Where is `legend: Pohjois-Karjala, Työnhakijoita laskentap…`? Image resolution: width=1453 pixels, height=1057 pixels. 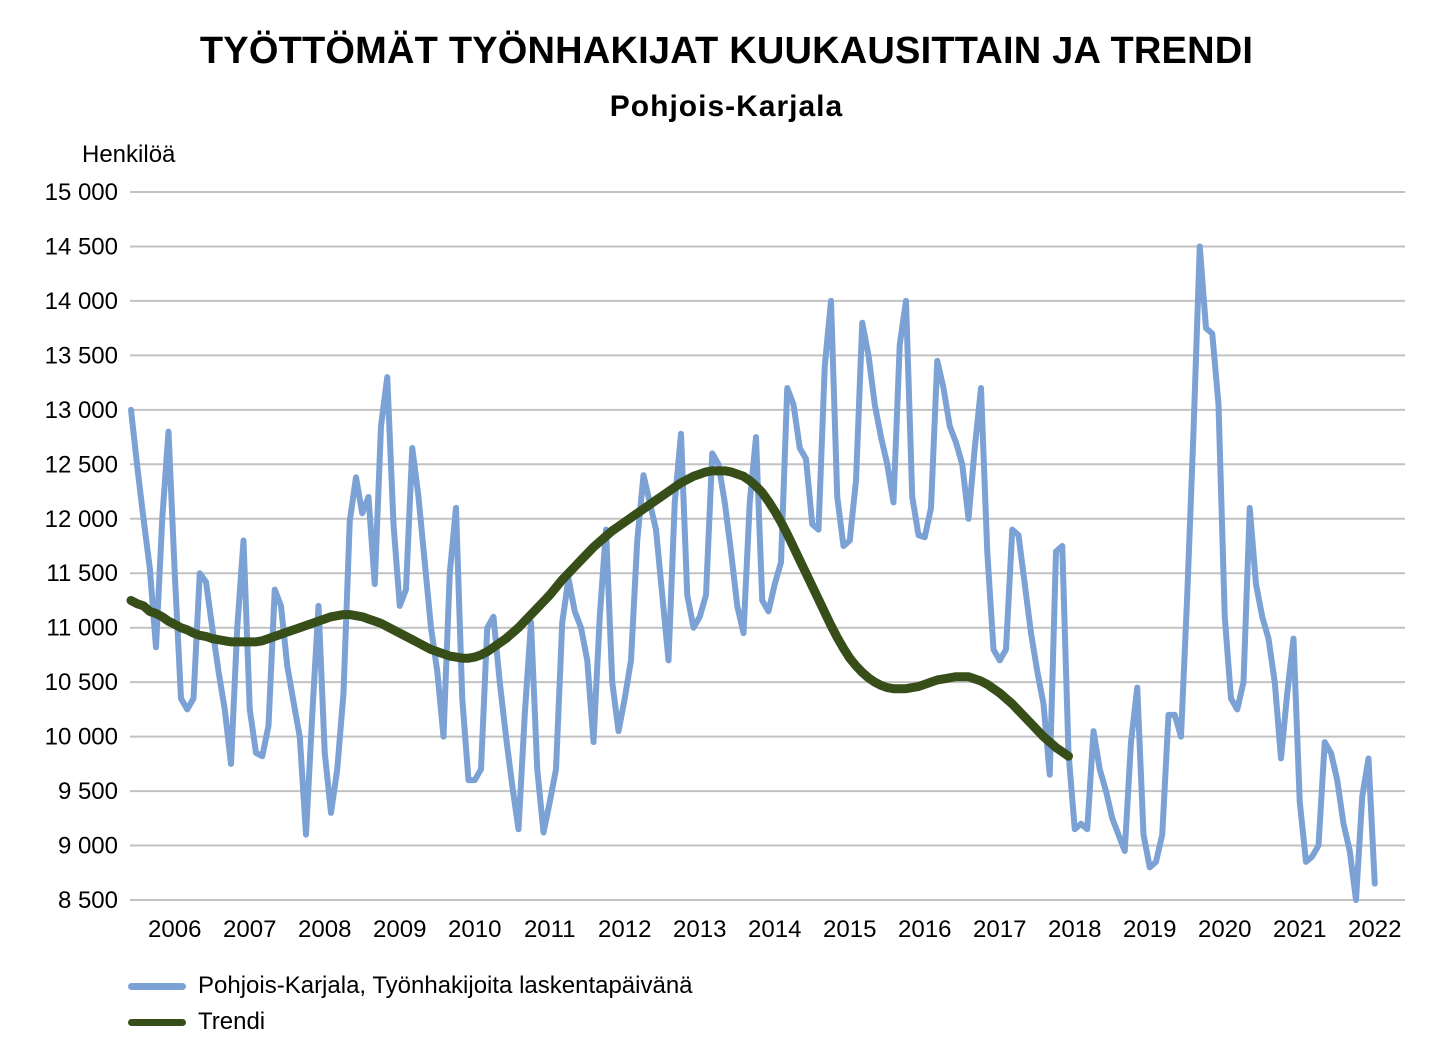
legend: Pohjois-Karjala, Työnhakijoita laskentap… is located at coordinates (410, 1004).